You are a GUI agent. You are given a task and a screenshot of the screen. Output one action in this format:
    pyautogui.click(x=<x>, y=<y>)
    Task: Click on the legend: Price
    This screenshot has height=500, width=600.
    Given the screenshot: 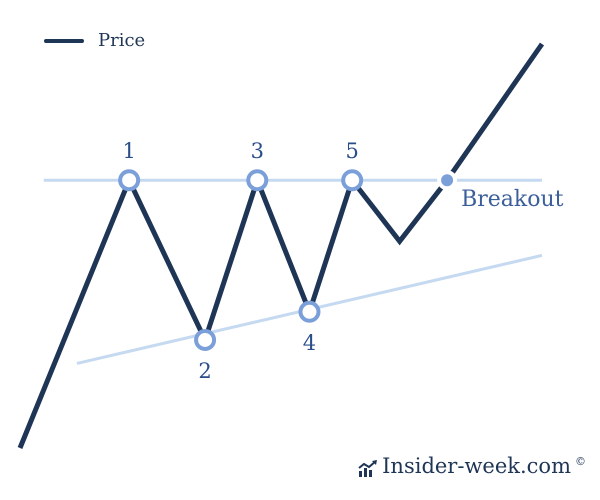 What is the action you would take?
    pyautogui.click(x=94, y=40)
    